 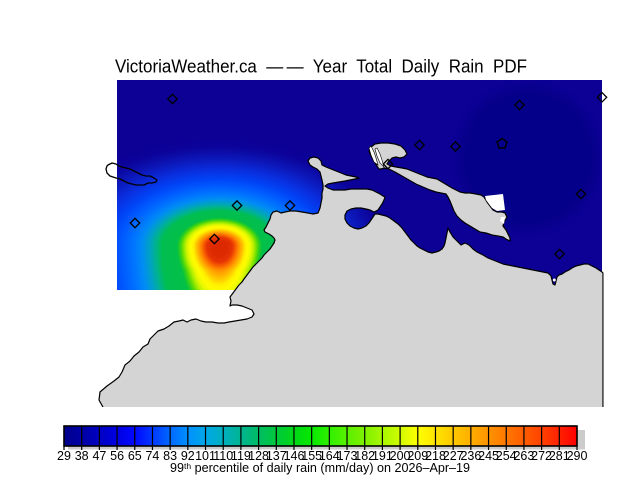 I want to click on svg-text: 29, so click(x=64, y=456).